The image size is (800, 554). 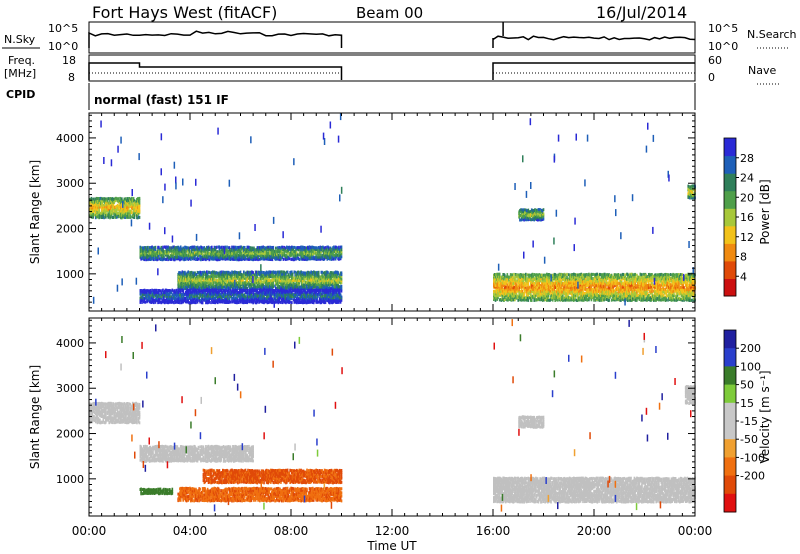 What do you see at coordinates (392, 69) in the screenshot?
I see `freq-panel: Freq. [MHz] 18 8 60 0 Nave` at bounding box center [392, 69].